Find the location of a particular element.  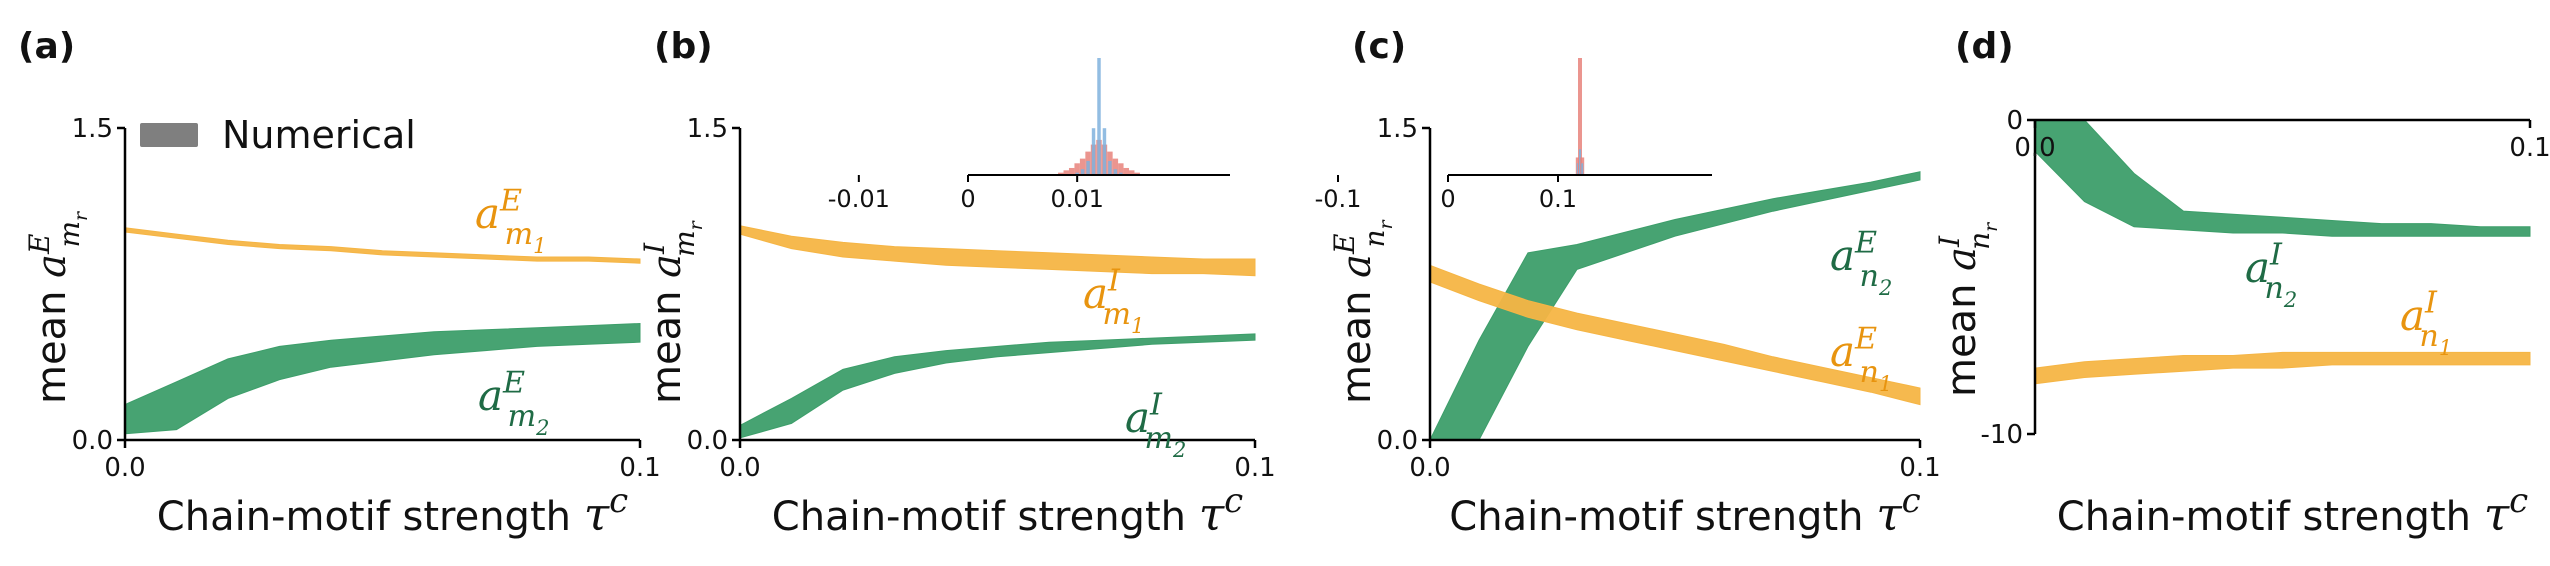

panel-c-inset: -0.1 0 0.1 is located at coordinates (1513, 135).